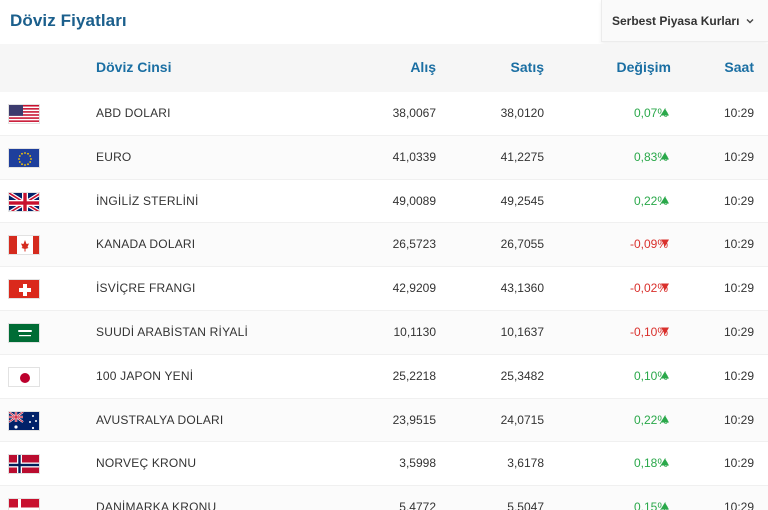 The width and height of the screenshot is (768, 510). Describe the element at coordinates (24, 245) in the screenshot. I see `canada-flag-icon` at that location.